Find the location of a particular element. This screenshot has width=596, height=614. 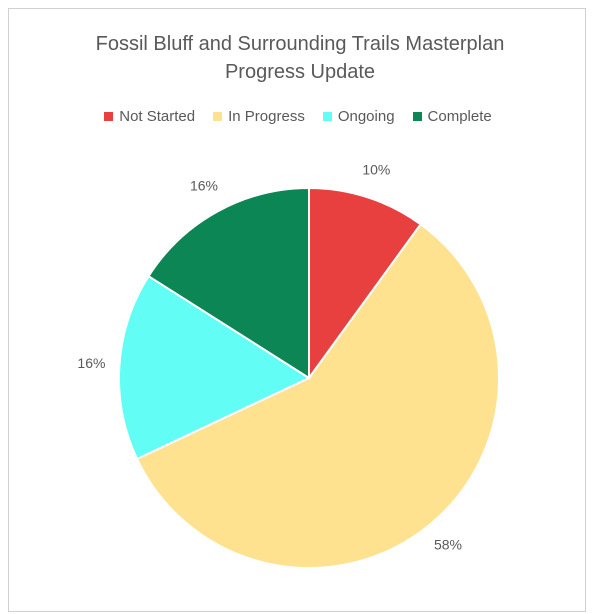

legend: Not Started In Progress Ongoing Complete is located at coordinates (298, 116).